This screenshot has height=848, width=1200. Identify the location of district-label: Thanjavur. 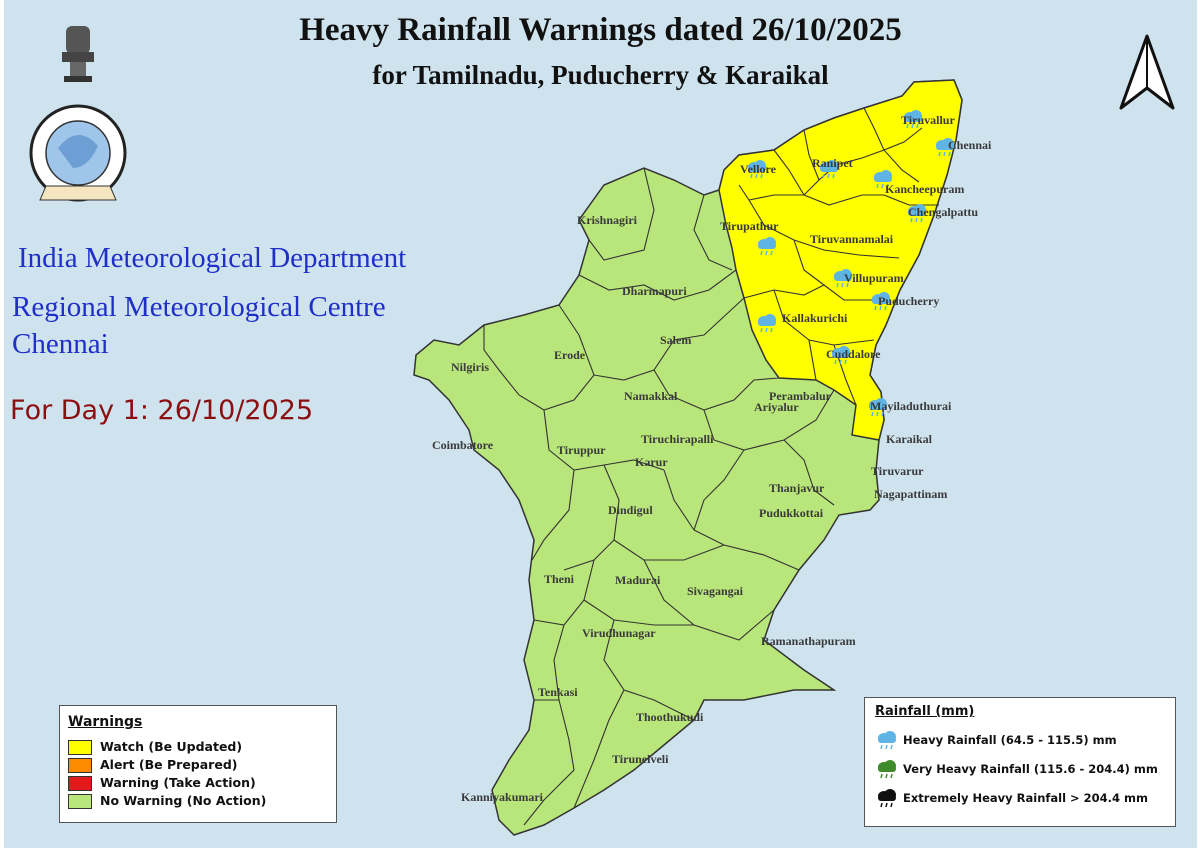
(797, 488).